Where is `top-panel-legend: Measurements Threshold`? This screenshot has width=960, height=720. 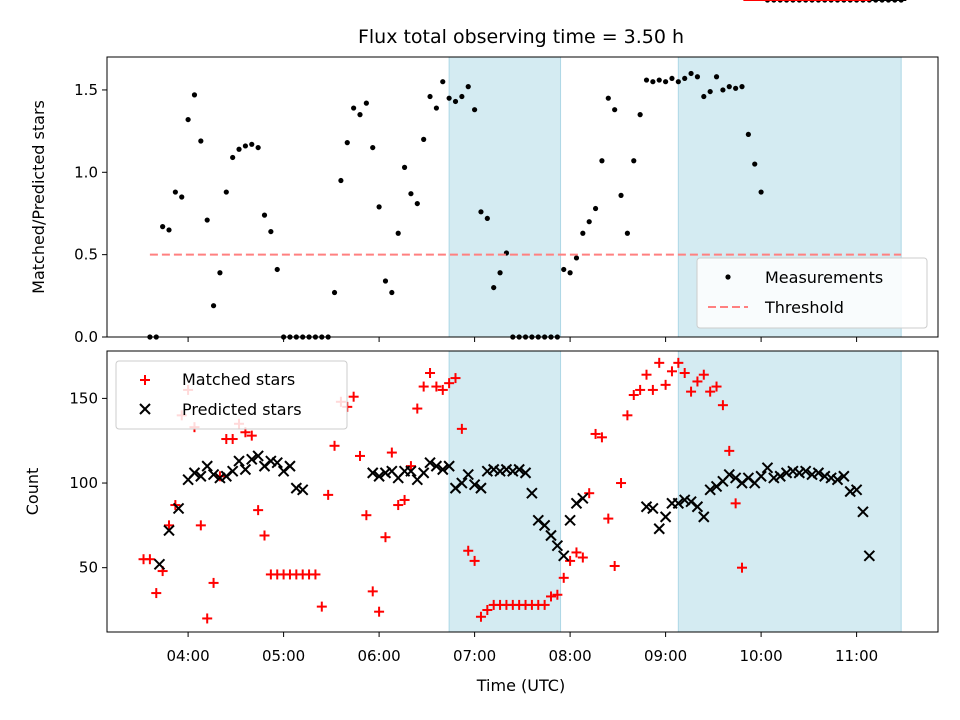
top-panel-legend: Measurements Threshold is located at coordinates (812, 293).